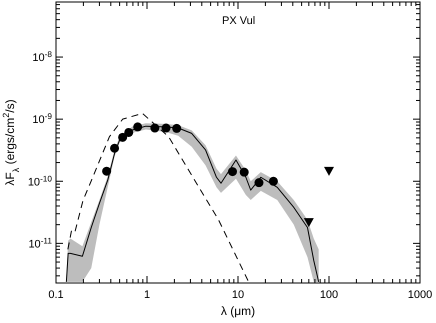 Image resolution: width=436 pixels, height=323 pixels. I want to click on x-tick-label: 1, so click(147, 295).